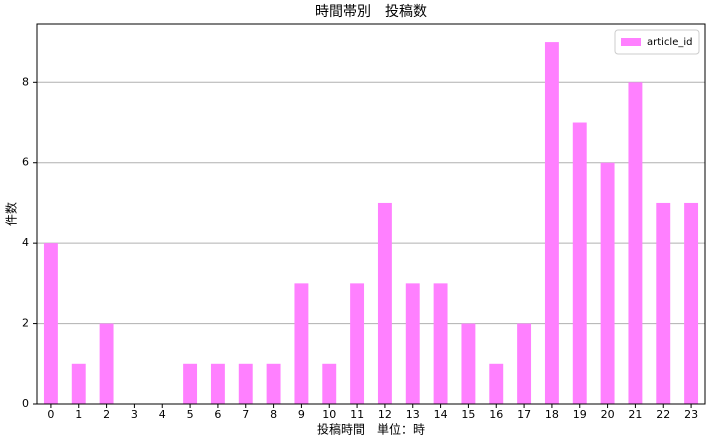  Describe the element at coordinates (371, 12) in the screenshot. I see `chart-title: 時間帯別 投稿数` at that location.